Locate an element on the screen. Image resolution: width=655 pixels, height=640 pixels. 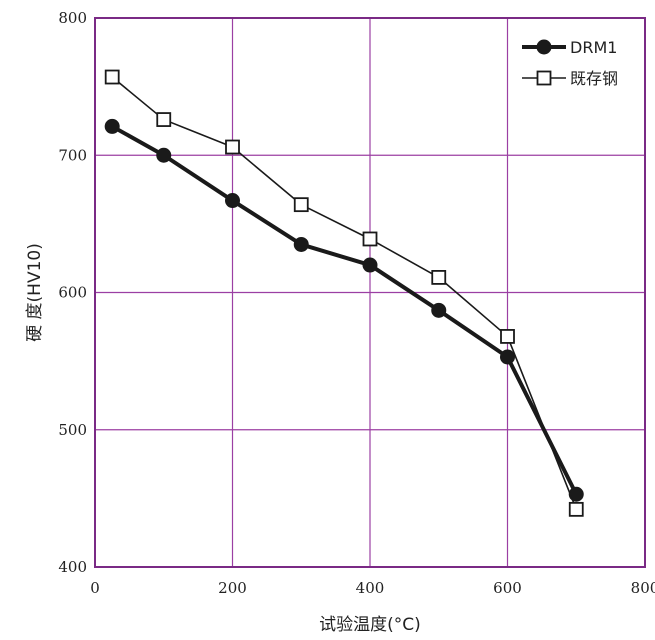
legend-item: 既存钢 is located at coordinates (570, 78).